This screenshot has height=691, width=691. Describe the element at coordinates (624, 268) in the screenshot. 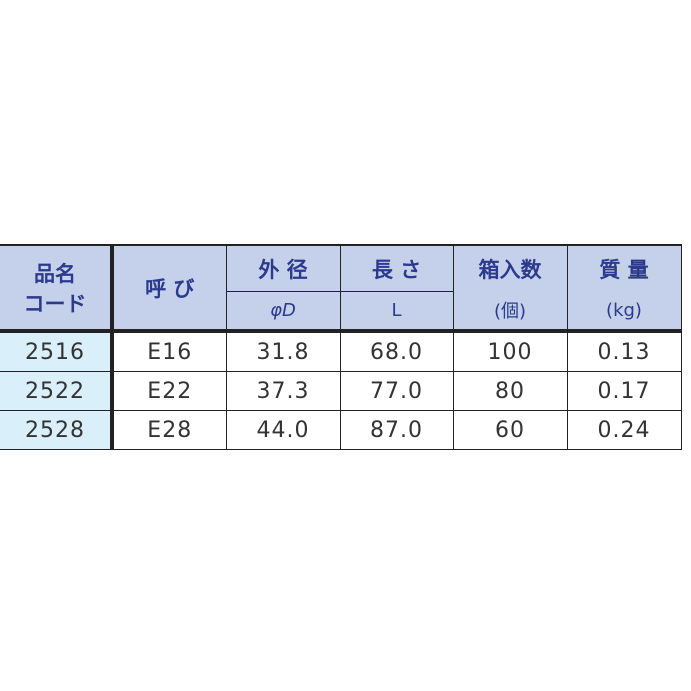

I see `header-weight: 質 量` at that location.